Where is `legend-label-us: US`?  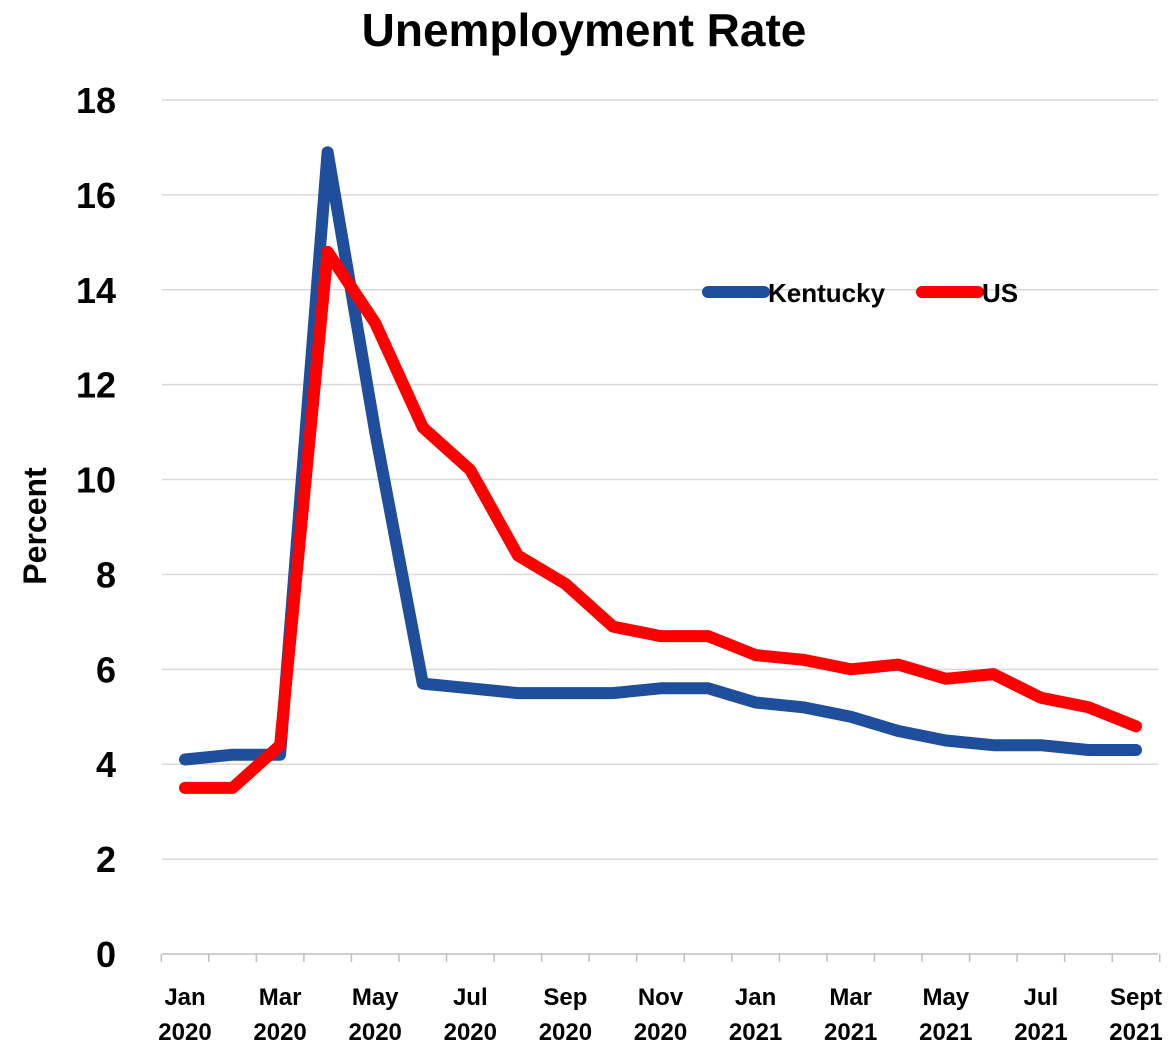
legend-label-us: US is located at coordinates (1000, 293).